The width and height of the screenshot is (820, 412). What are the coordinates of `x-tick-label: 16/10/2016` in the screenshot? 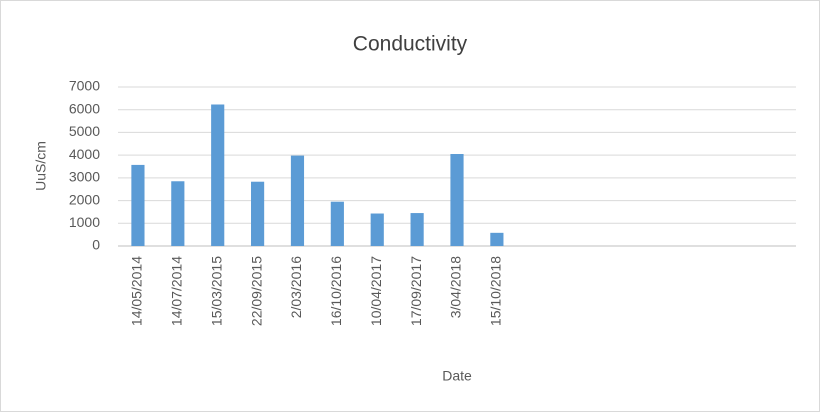 It's located at (336, 291).